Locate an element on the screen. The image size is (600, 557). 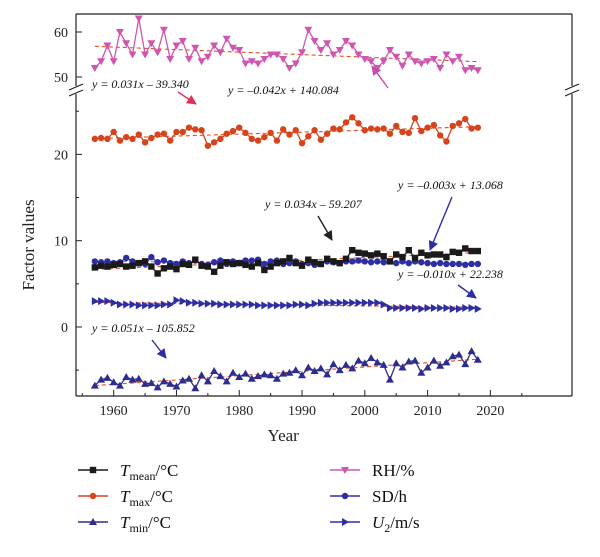
legend-item: RH/% is located at coordinates (372, 470).